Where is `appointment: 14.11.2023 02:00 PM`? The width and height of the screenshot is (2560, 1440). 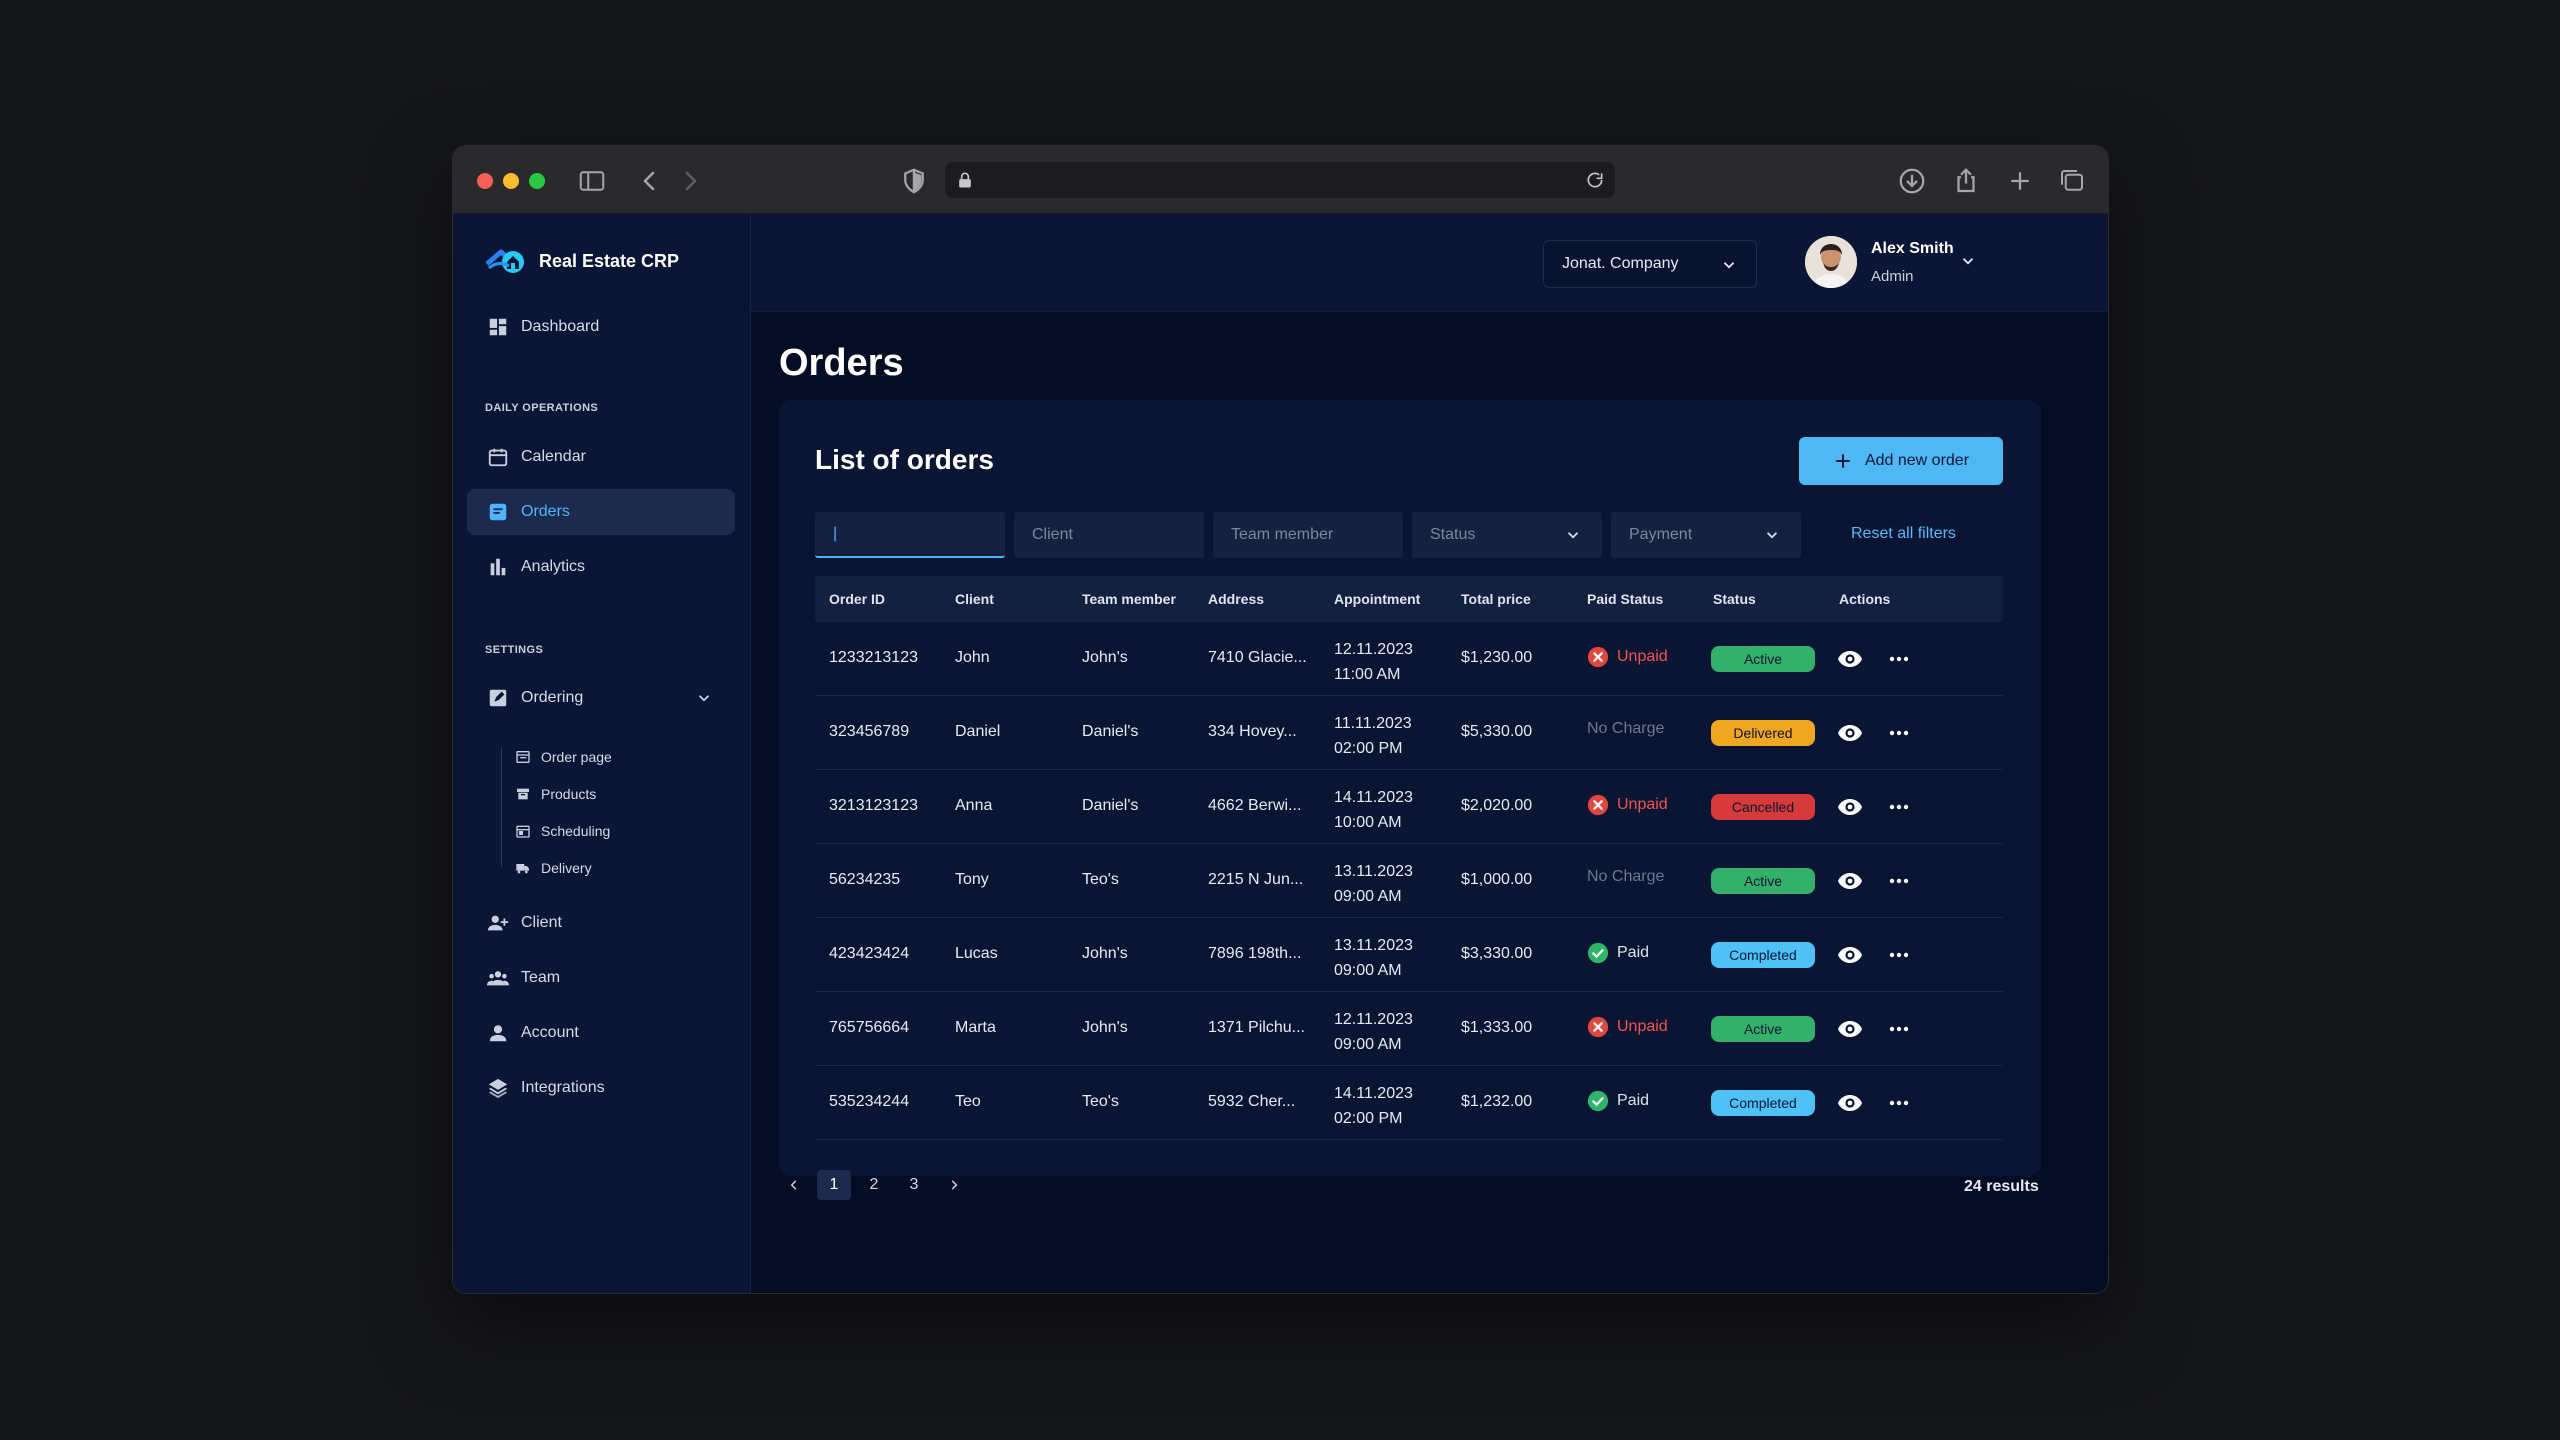 appointment: 14.11.2023 02:00 PM is located at coordinates (1373, 1106).